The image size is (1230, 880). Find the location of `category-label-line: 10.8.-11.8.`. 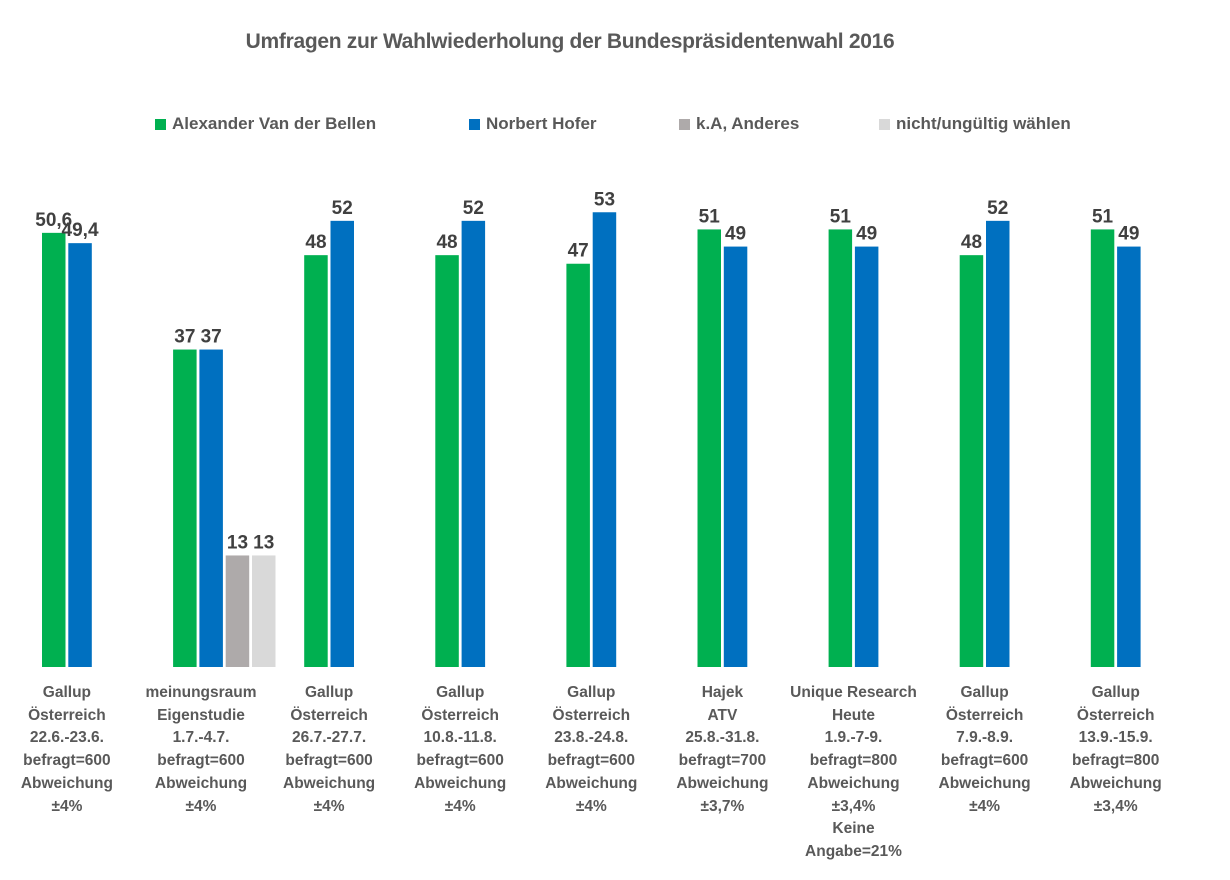

category-label-line: 10.8.-11.8. is located at coordinates (460, 738).